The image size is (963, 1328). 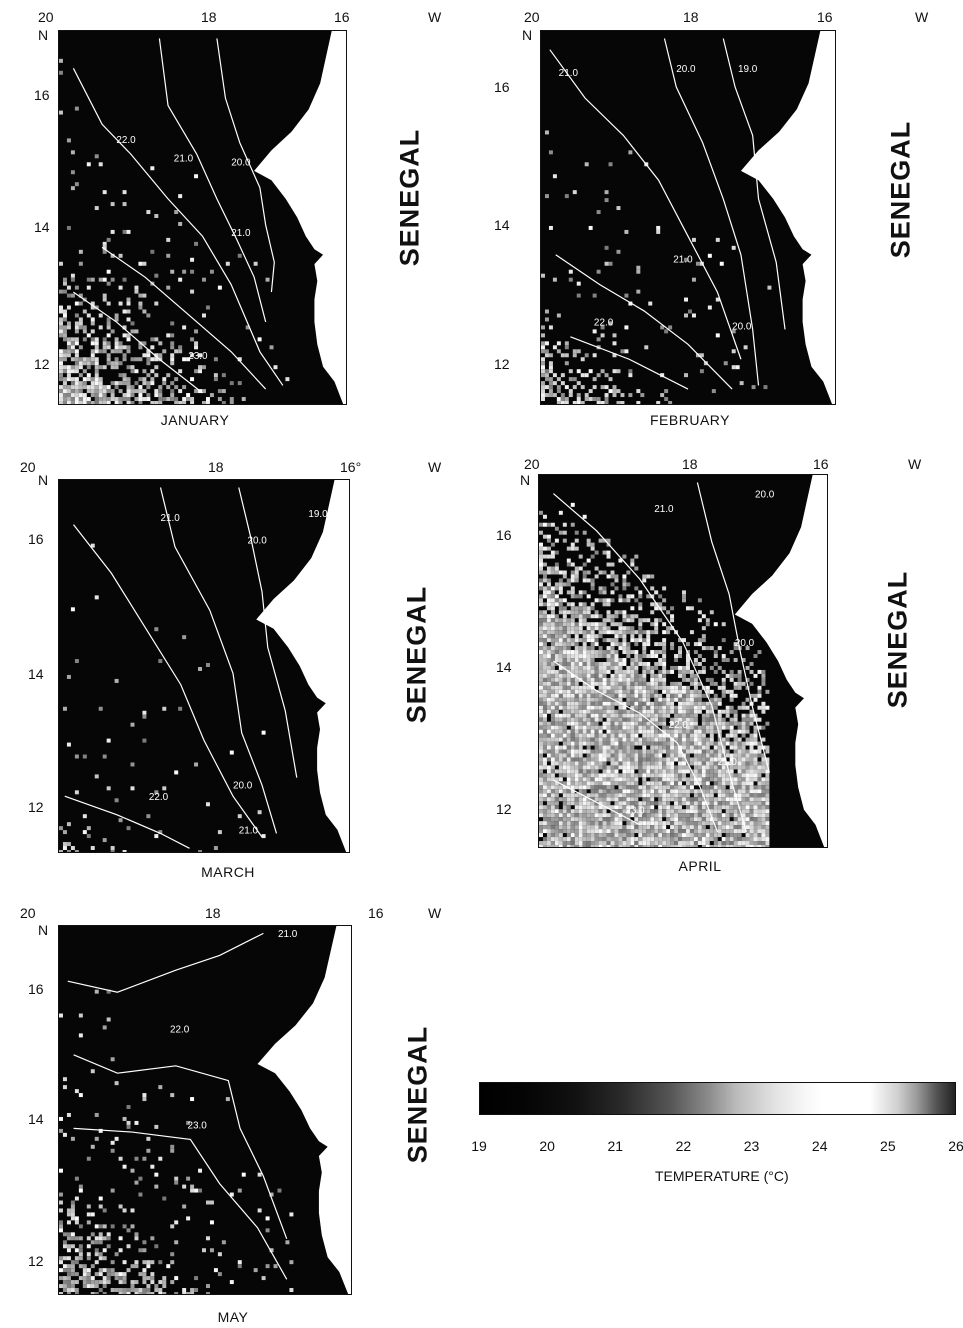 I want to click on colorbar-tick-label: 22, so click(x=683, y=1146).